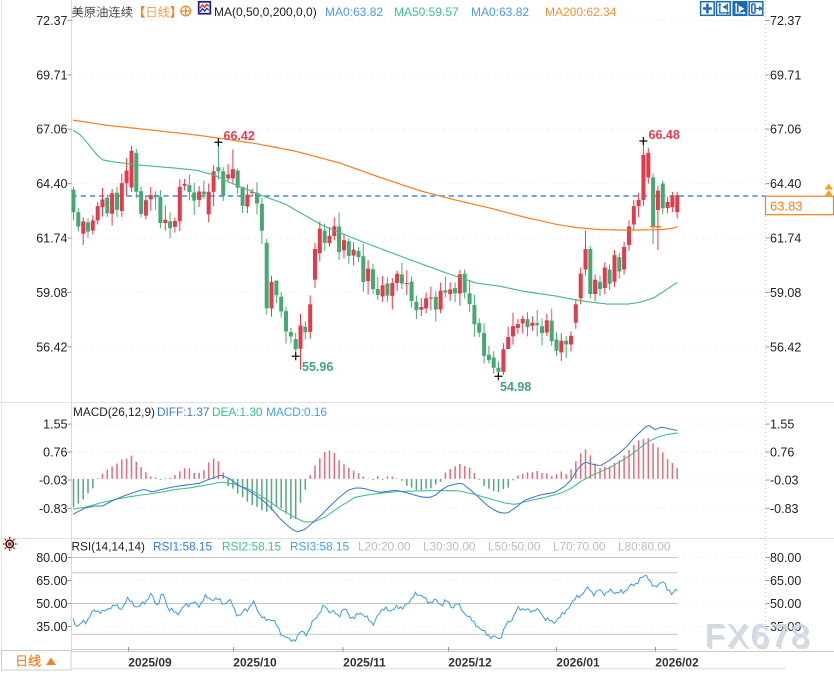 Image resolution: width=834 pixels, height=676 pixels. I want to click on svg-text: RSI(14,14,14), so click(109, 547).